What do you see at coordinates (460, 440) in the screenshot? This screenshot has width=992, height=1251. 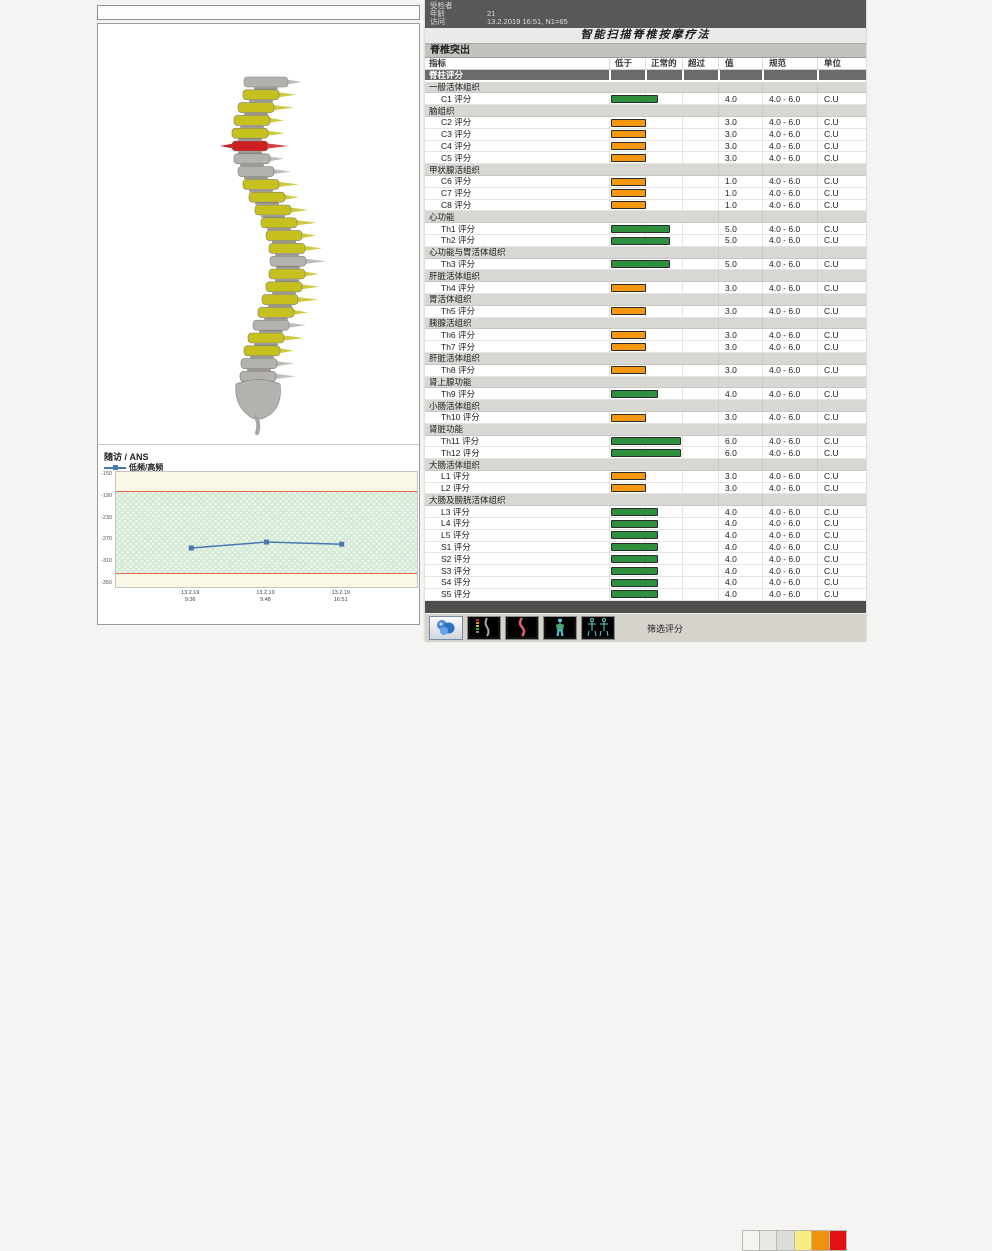 I see `score-label: Th11 评分` at bounding box center [460, 440].